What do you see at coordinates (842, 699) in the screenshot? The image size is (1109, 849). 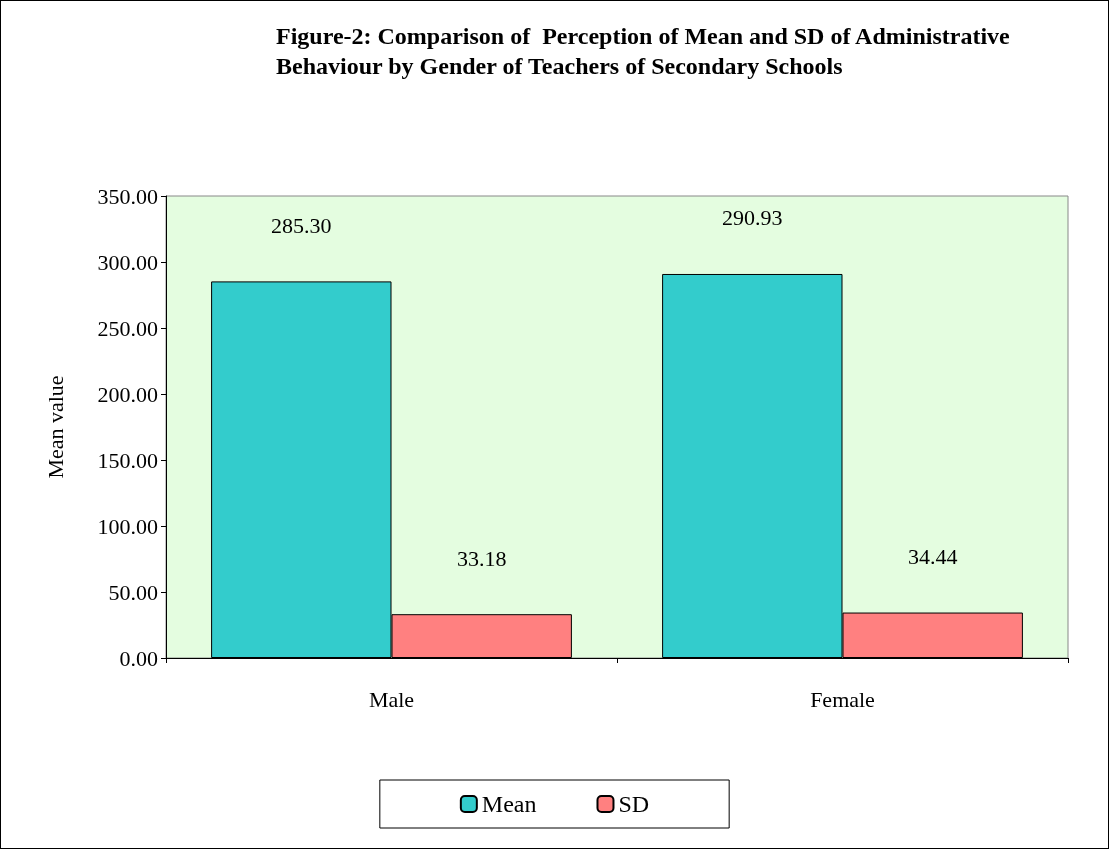 I see `x-tick-label: Female` at bounding box center [842, 699].